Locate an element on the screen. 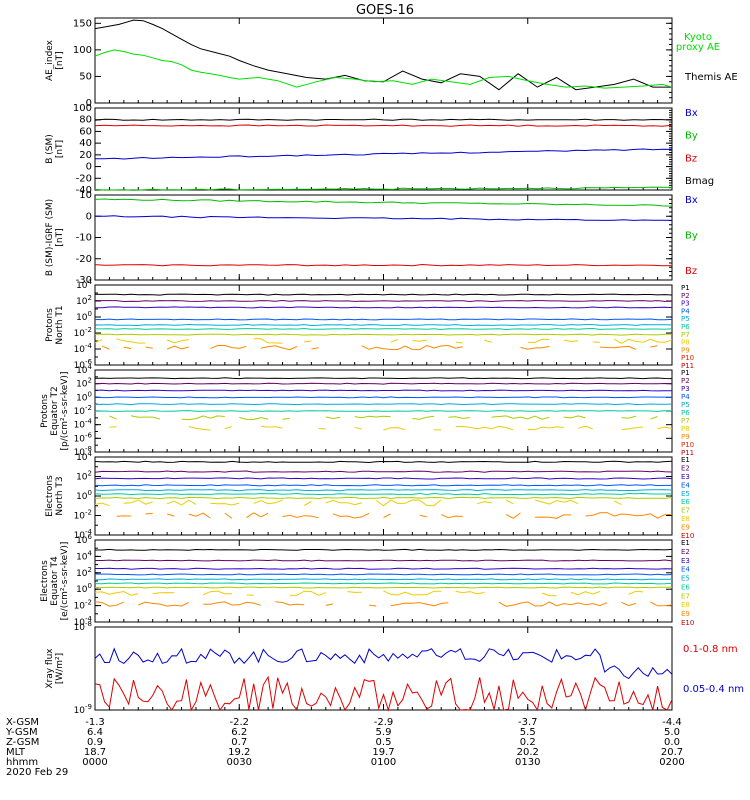 This screenshot has height=800, width=750. y-tick-label: 0 is located at coordinates (89, 103).